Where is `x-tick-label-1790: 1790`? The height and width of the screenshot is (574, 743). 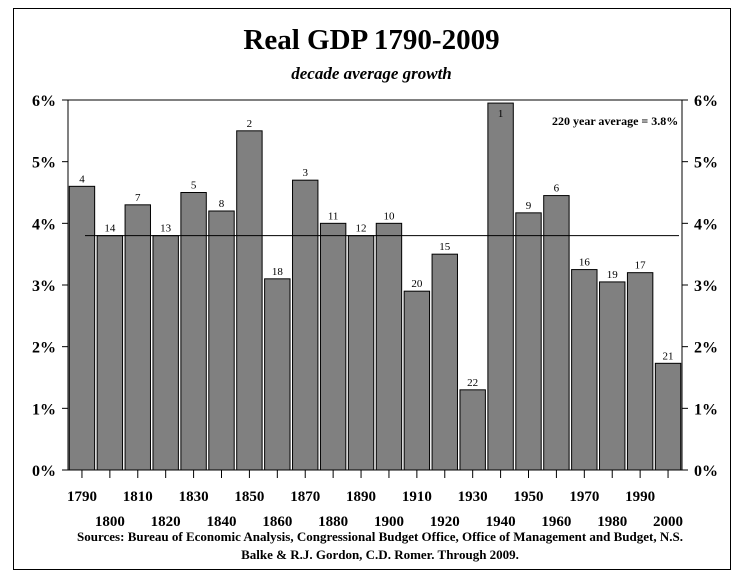 x-tick-label-1790: 1790 is located at coordinates (82, 497).